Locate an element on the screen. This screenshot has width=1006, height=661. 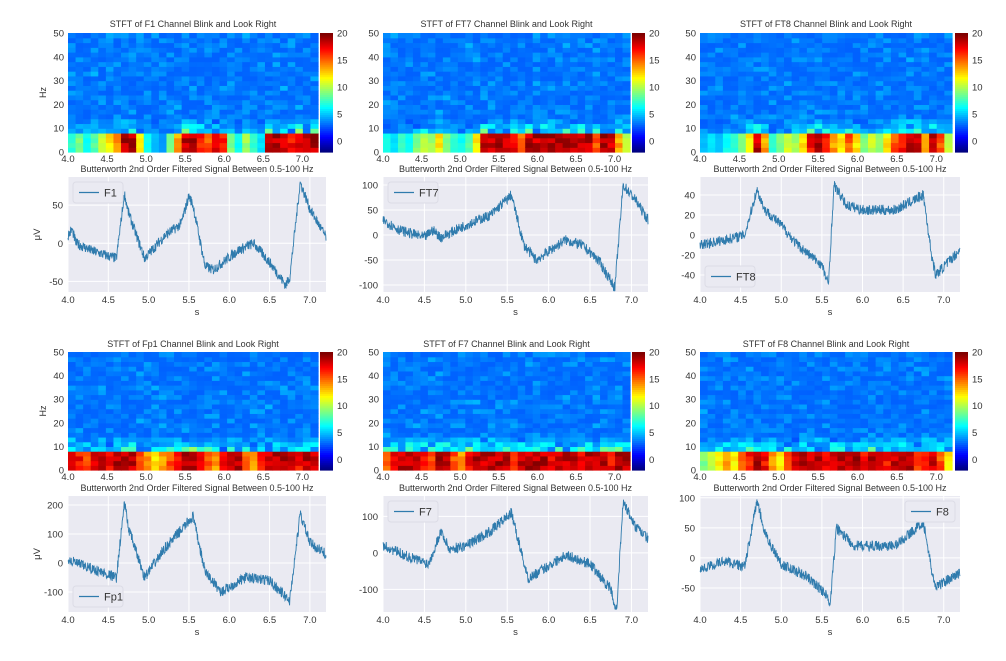
x-tick-label: 7.0 is located at coordinates (614, 477).